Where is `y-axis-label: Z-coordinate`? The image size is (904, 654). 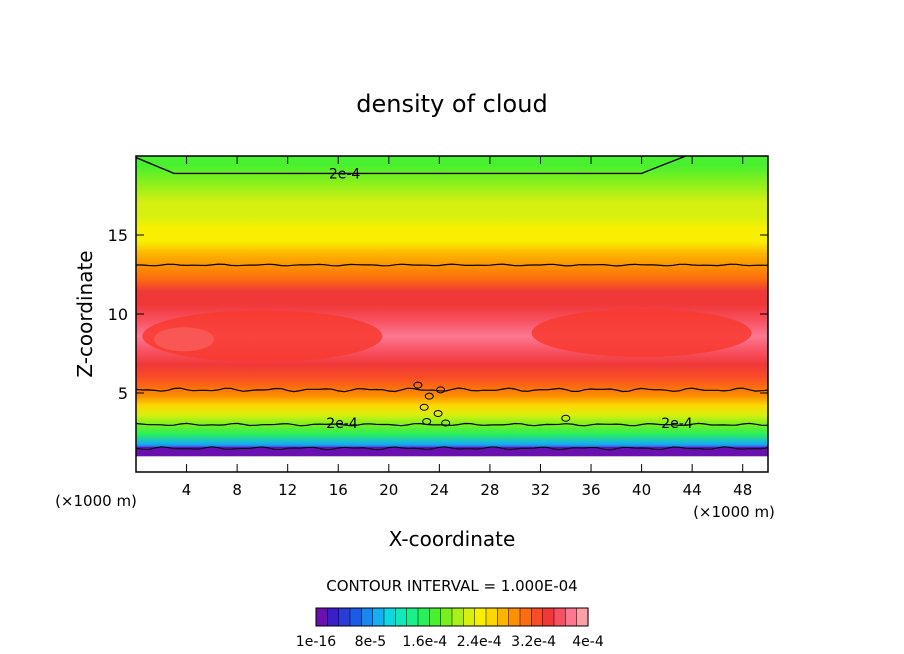 y-axis-label: Z-coordinate is located at coordinates (85, 313).